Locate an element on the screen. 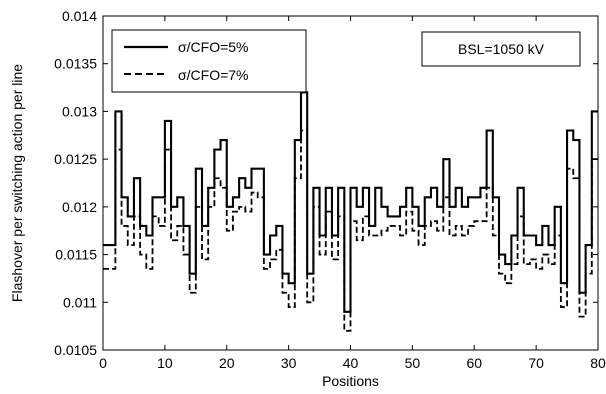 The height and width of the screenshot is (394, 606). annotation-text: BSL=1050 kV is located at coordinates (501, 49).